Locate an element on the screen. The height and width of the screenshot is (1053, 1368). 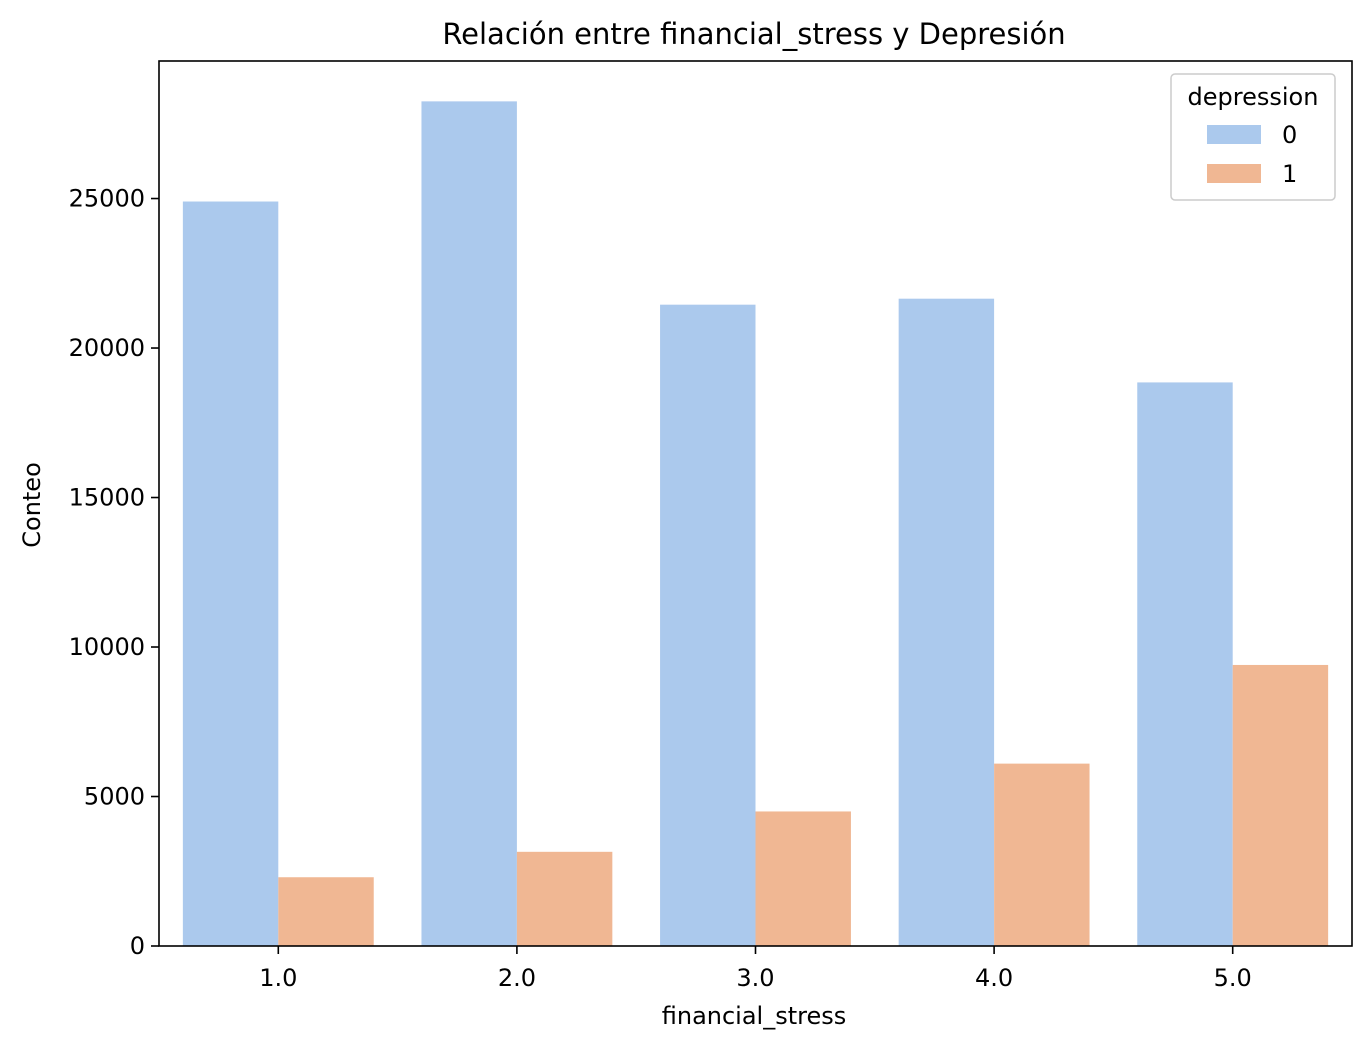
y-tick-label: 5000 is located at coordinates (114, 797).